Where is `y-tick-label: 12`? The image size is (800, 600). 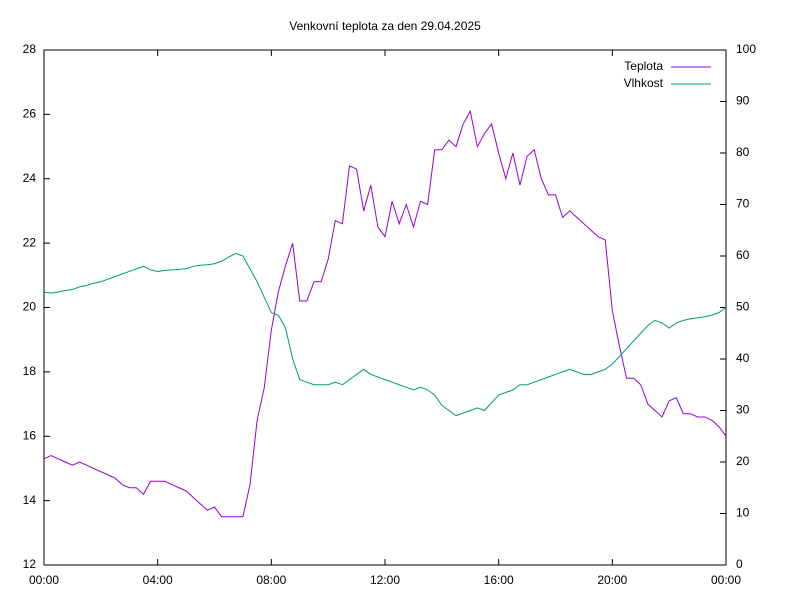
y-tick-label: 12 is located at coordinates (30, 564).